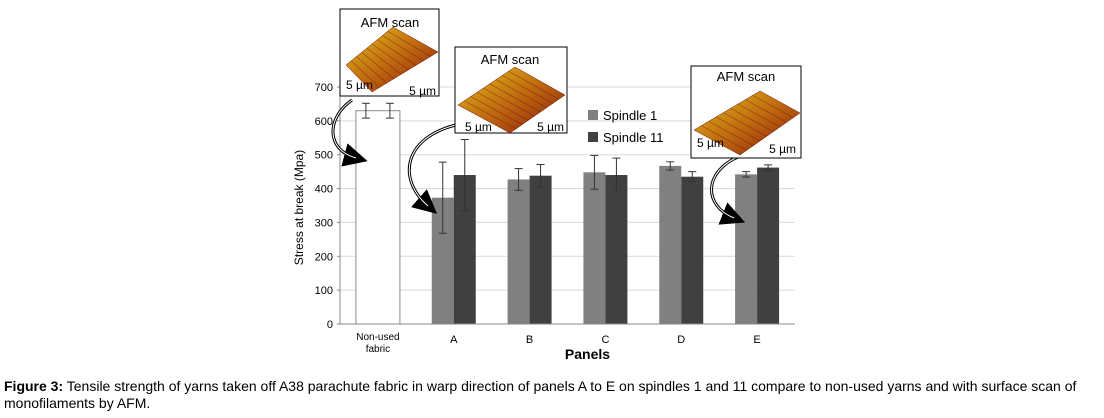 Image resolution: width=1104 pixels, height=418 pixels. I want to click on caption-label: Figure 3:, so click(34, 386).